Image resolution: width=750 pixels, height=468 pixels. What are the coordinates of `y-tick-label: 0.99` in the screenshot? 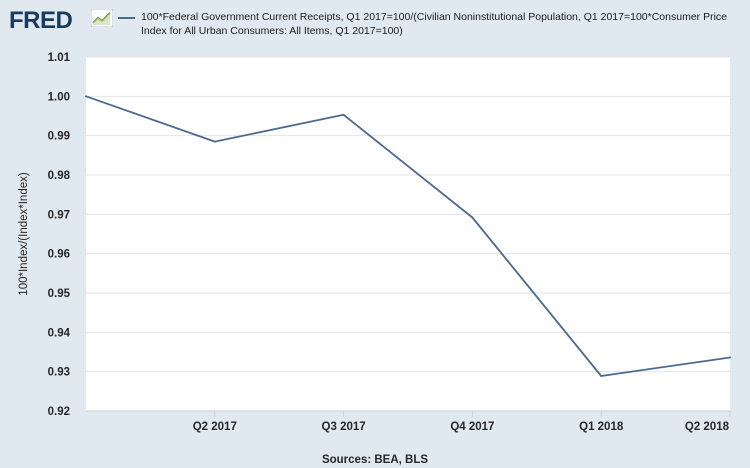 It's located at (59, 137).